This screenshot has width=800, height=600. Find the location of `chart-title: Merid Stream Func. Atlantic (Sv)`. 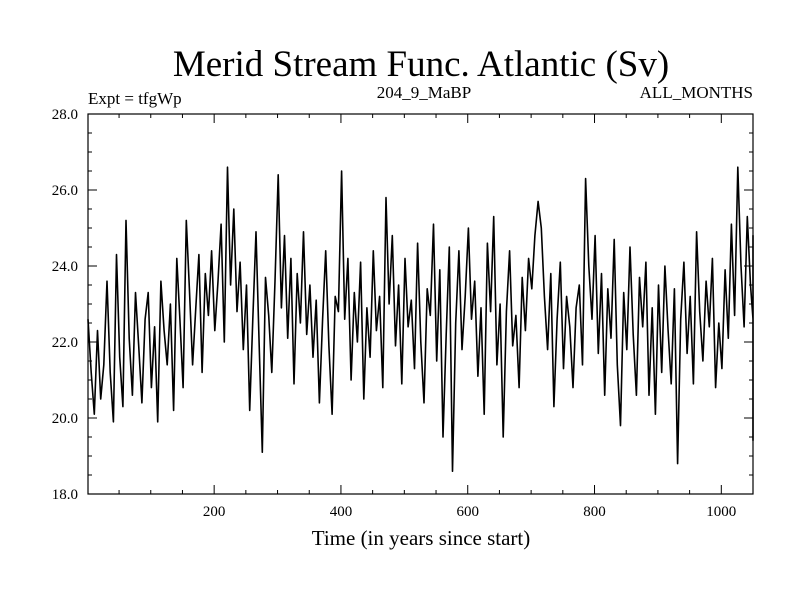

chart-title: Merid Stream Func. Atlantic (Sv) is located at coordinates (421, 64).